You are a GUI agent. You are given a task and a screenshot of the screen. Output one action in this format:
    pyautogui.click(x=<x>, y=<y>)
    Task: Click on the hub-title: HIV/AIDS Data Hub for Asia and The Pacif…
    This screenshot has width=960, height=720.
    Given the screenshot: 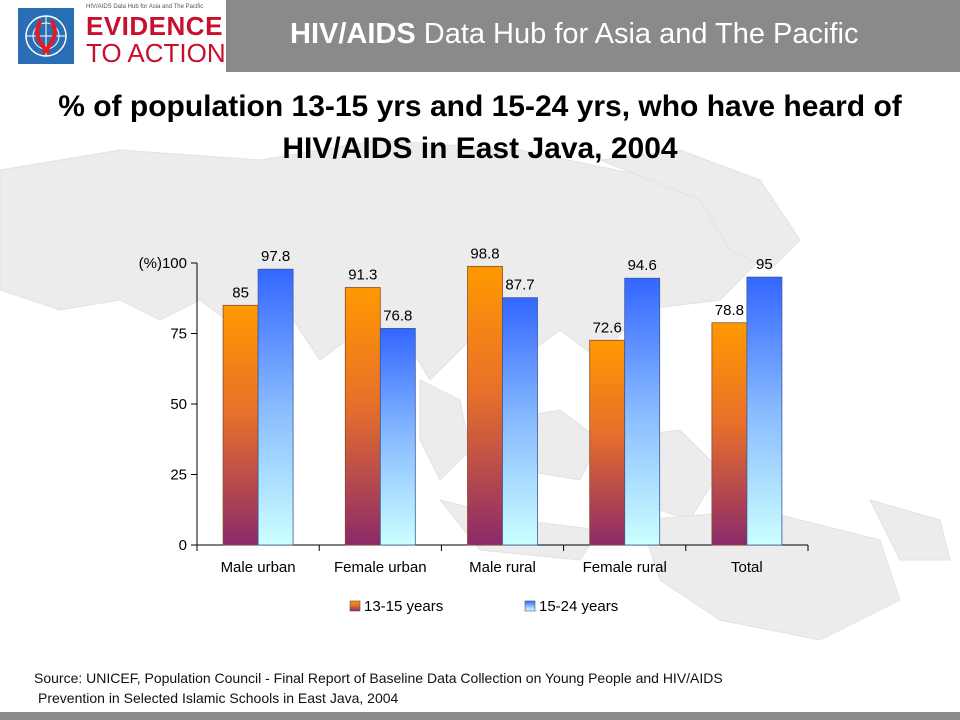 What is the action you would take?
    pyautogui.click(x=574, y=34)
    